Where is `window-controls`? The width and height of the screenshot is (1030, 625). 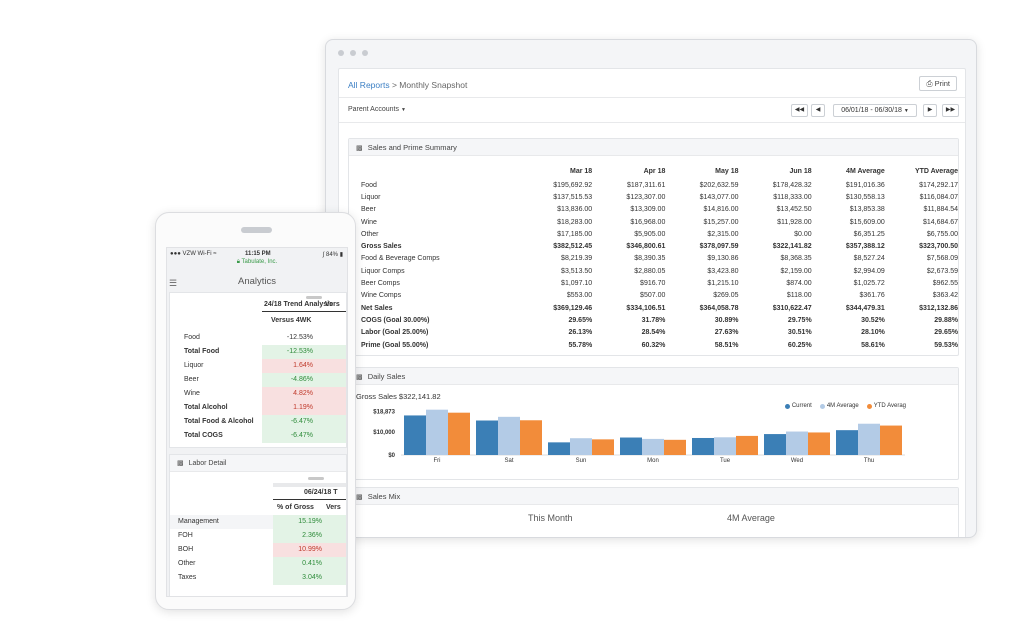
window-controls is located at coordinates (353, 53).